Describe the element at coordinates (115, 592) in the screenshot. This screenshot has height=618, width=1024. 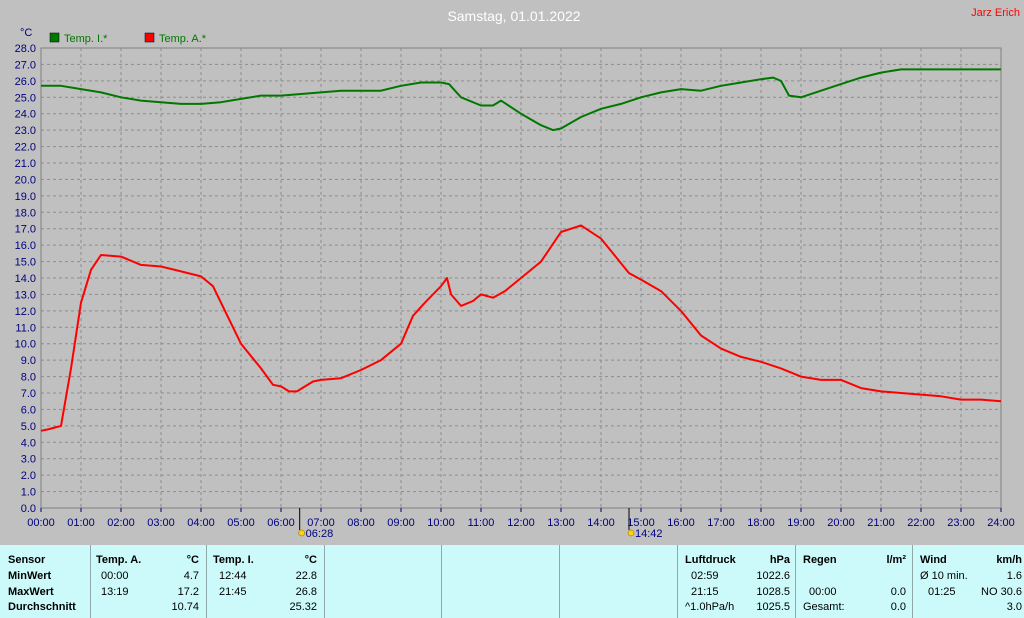
I see `temp-a-max-time: 13:19` at that location.